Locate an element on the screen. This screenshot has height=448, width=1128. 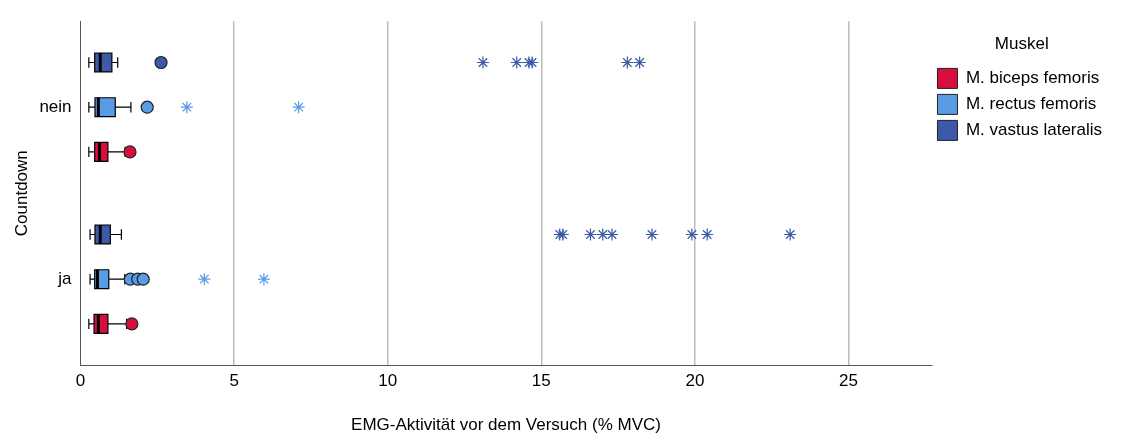
legend-label: M. biceps femoris is located at coordinates (1032, 78).